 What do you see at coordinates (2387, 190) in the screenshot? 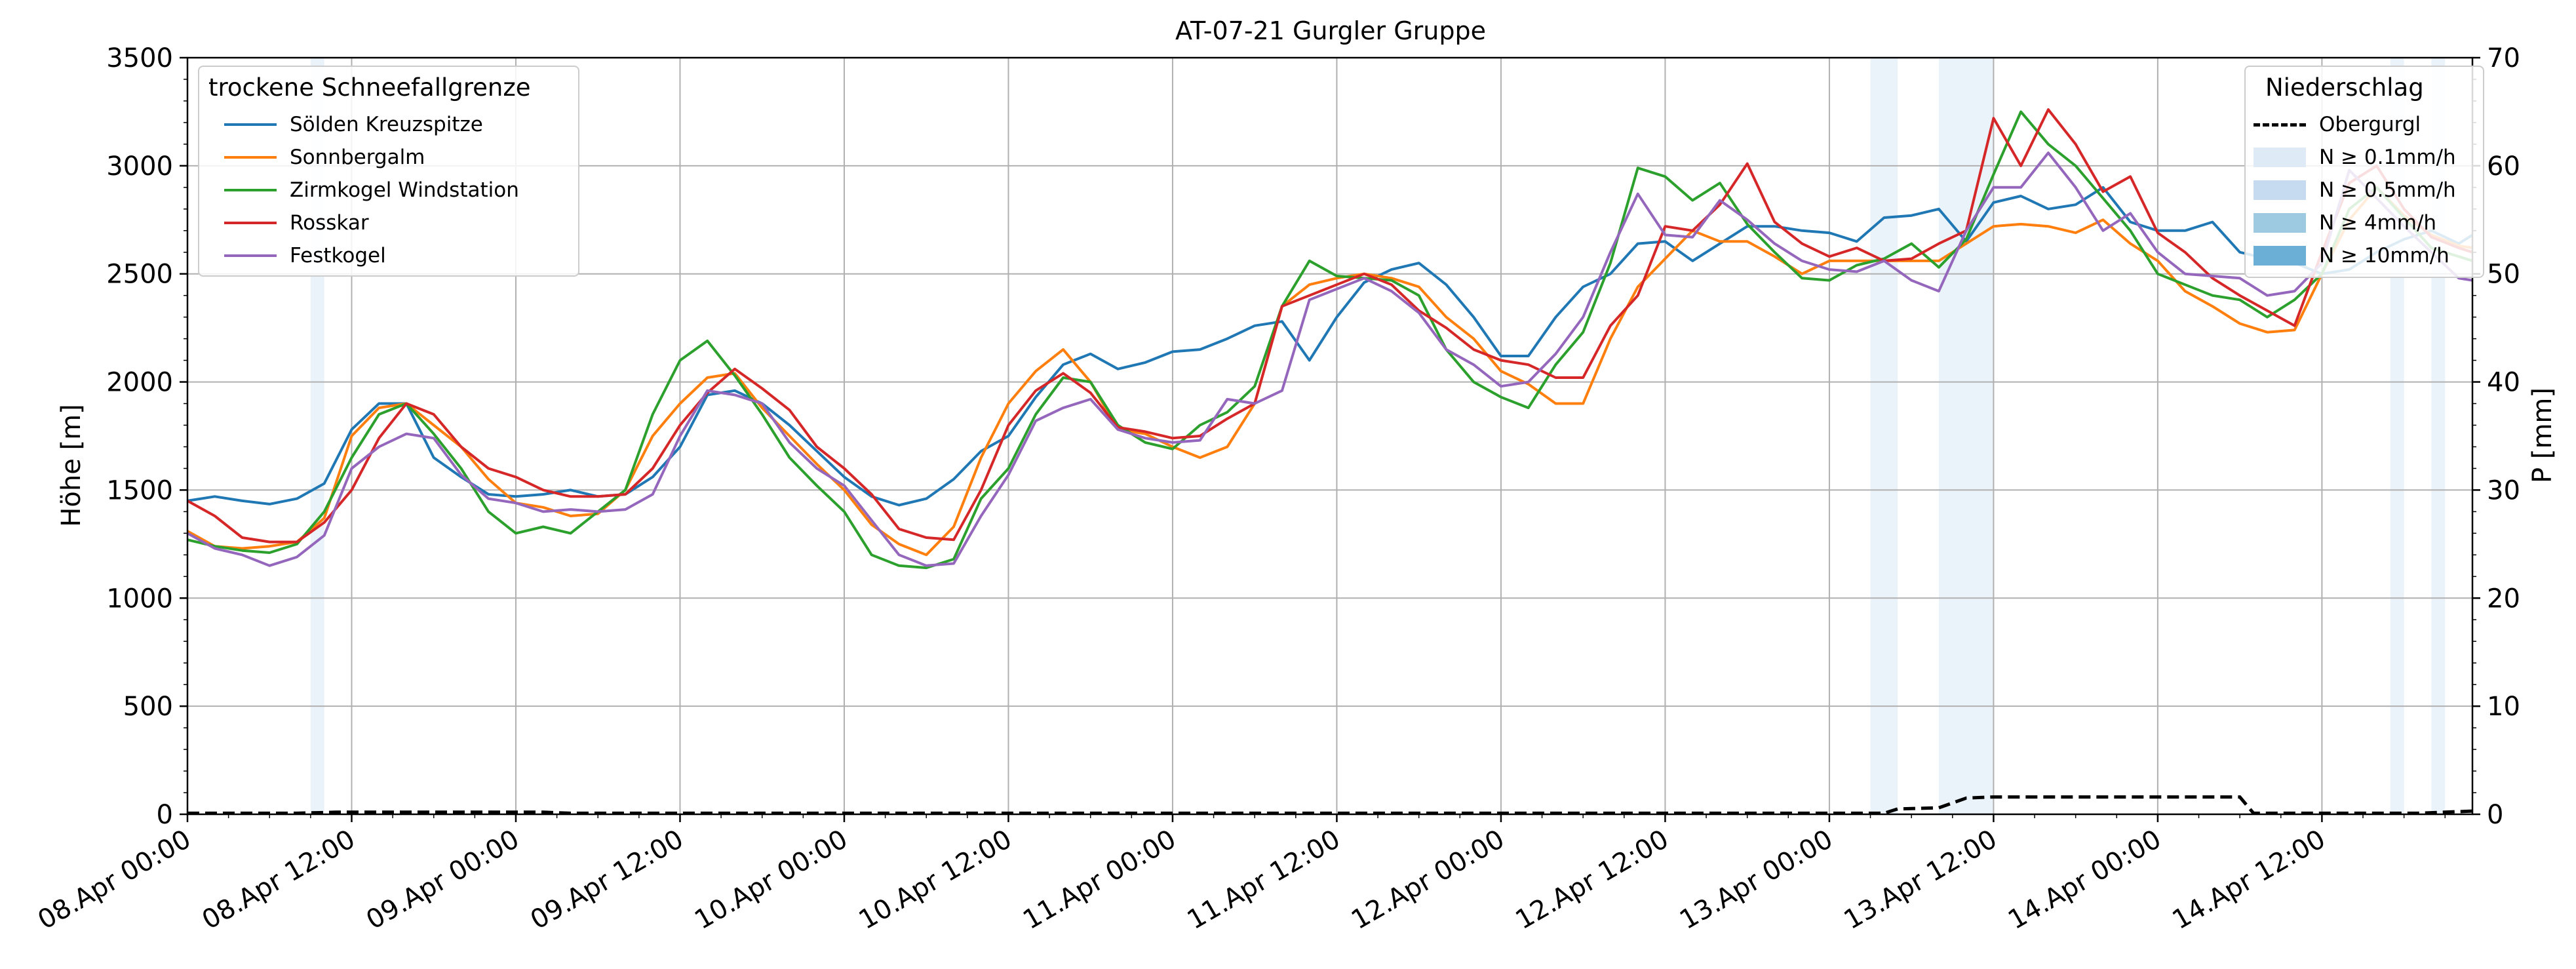
I see `legend-label: N ≥ 0.5mm/h` at bounding box center [2387, 190].